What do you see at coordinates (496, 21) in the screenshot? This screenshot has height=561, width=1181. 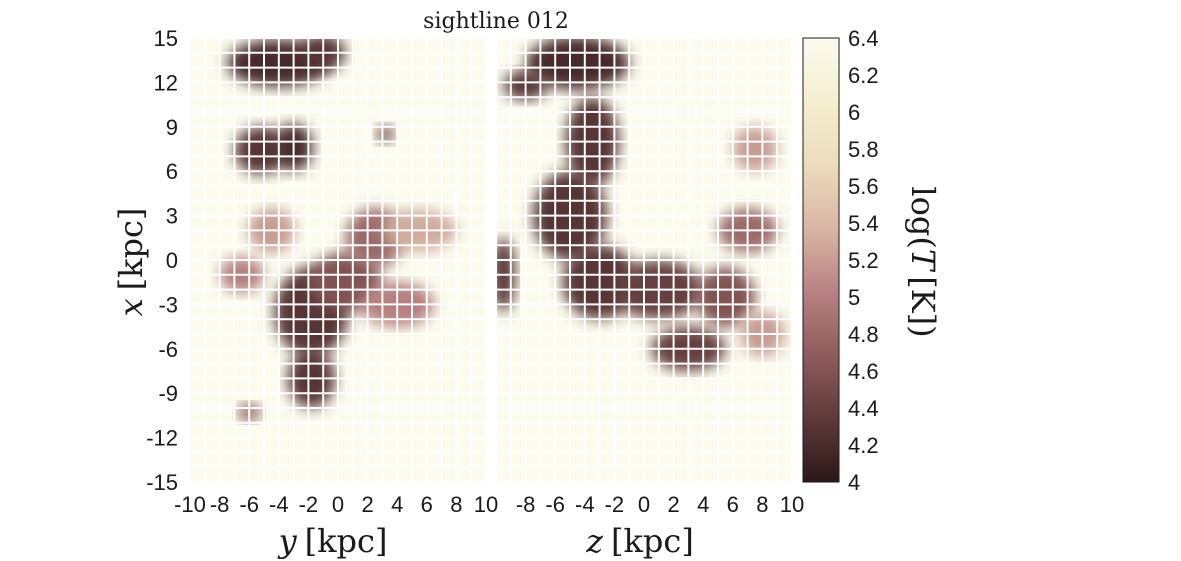 I see `chart-title: sightline 012` at bounding box center [496, 21].